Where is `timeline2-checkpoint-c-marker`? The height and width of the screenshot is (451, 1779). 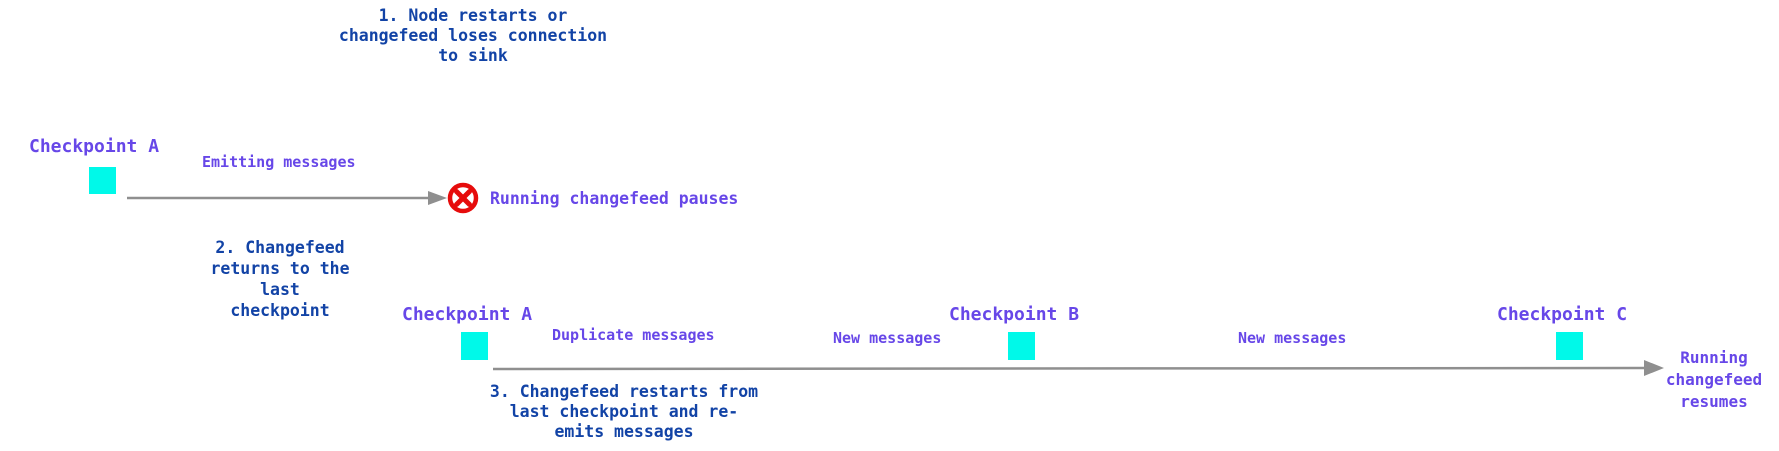
timeline2-checkpoint-c-marker is located at coordinates (1569, 346).